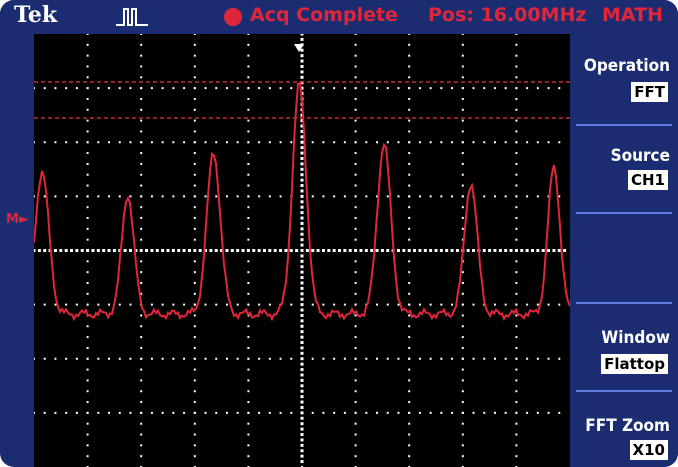 The height and width of the screenshot is (467, 678). Describe the element at coordinates (624, 257) in the screenshot. I see `side-menu-empty` at that location.